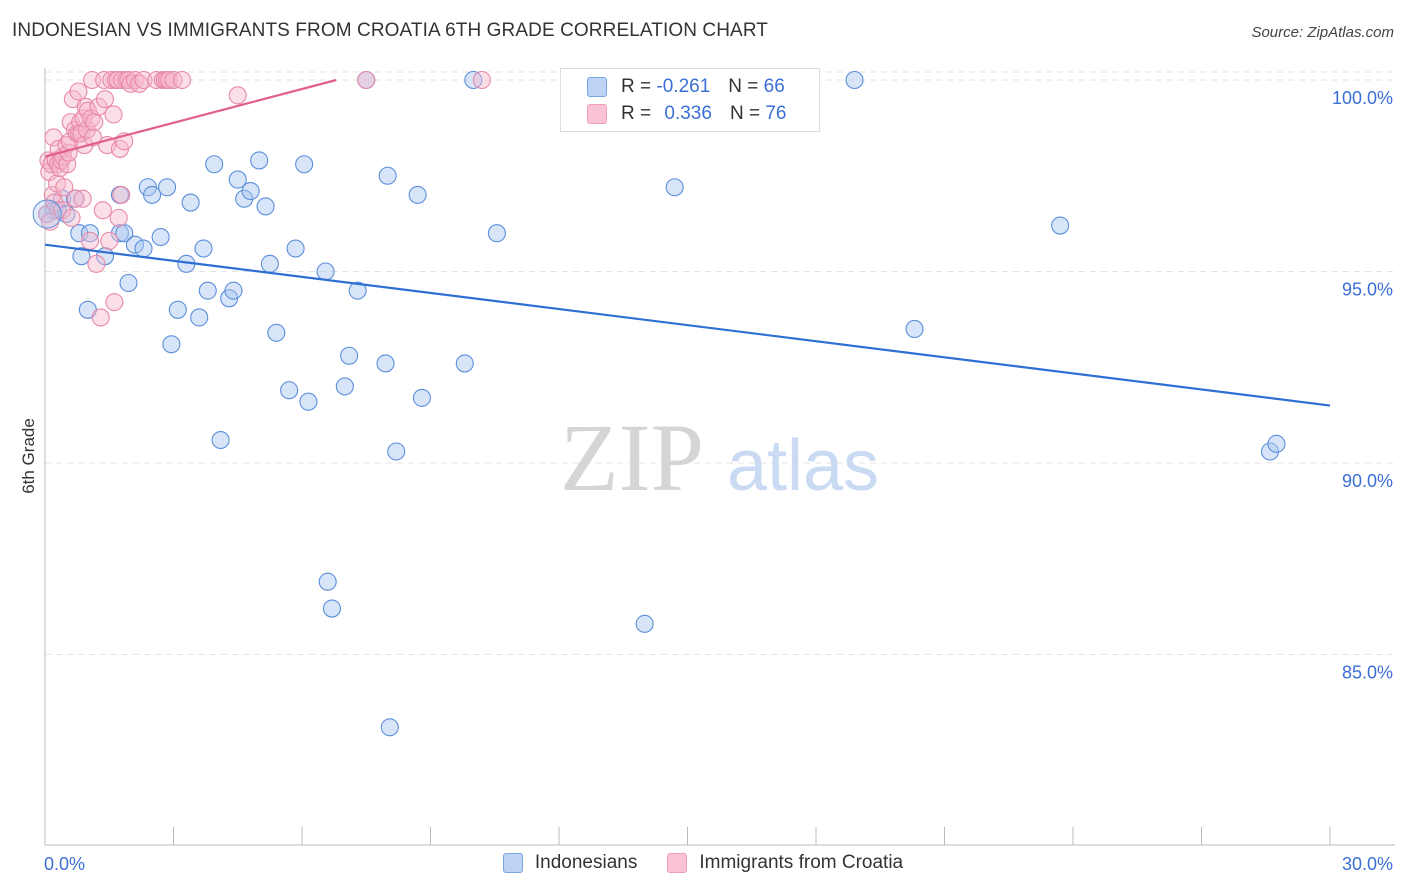 Image resolution: width=1406 pixels, height=892 pixels. I want to click on series-legend: Indonesians Immigrants from Croatia, so click(703, 863).